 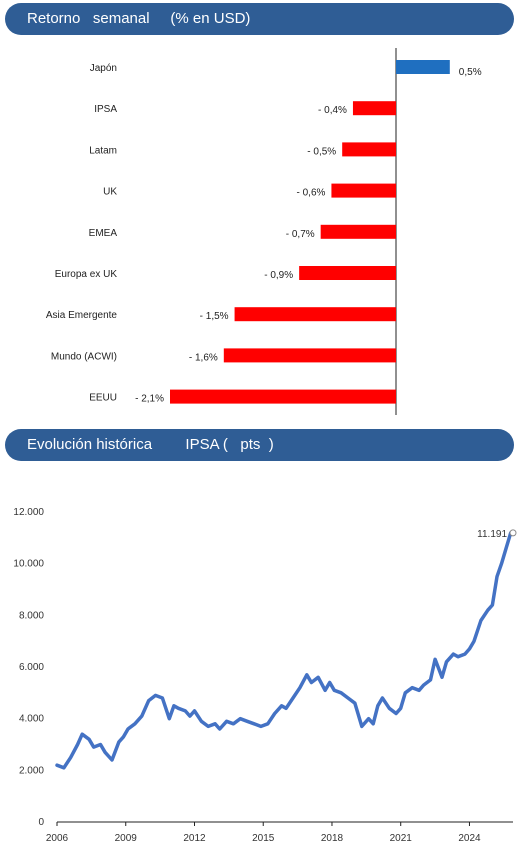 I want to click on weekly-return-title: Retorno semanal (% en USD), so click(x=139, y=18).